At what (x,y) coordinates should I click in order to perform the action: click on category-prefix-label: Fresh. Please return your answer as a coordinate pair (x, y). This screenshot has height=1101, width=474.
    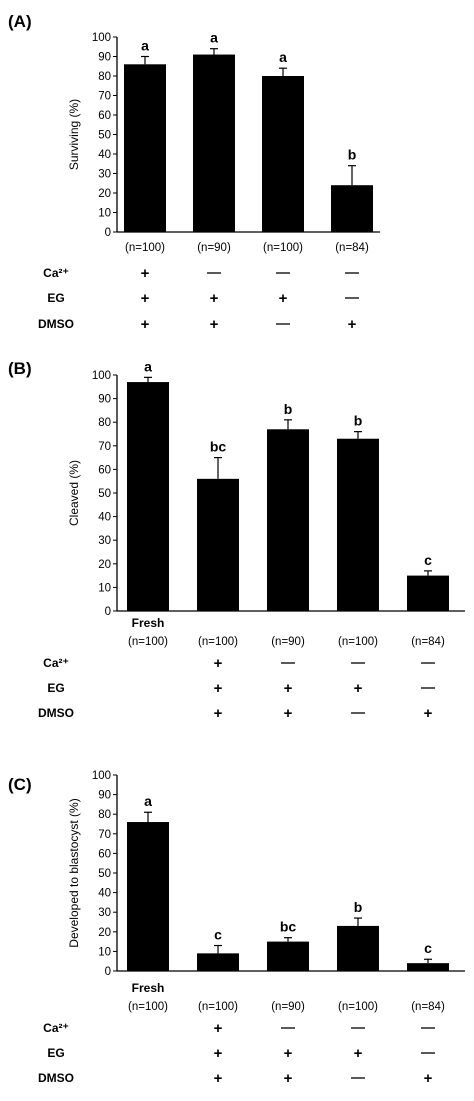
    Looking at the image, I should click on (148, 988).